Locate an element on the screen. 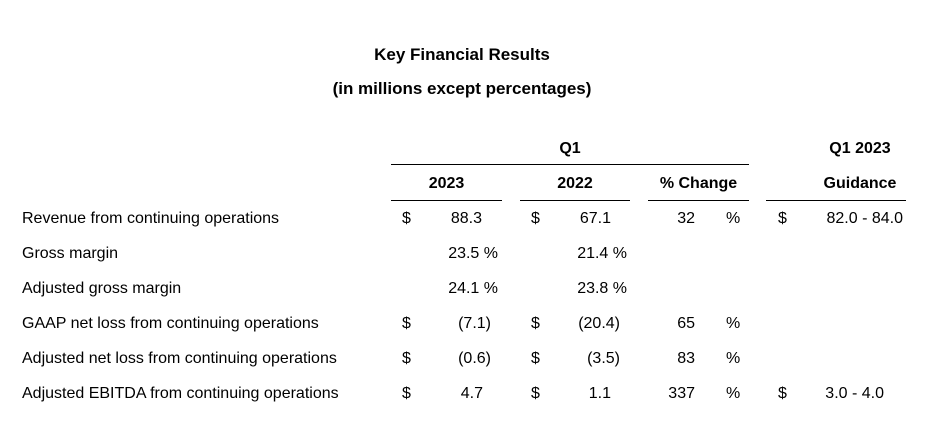  value-2023: (7.1) is located at coordinates (474, 323).